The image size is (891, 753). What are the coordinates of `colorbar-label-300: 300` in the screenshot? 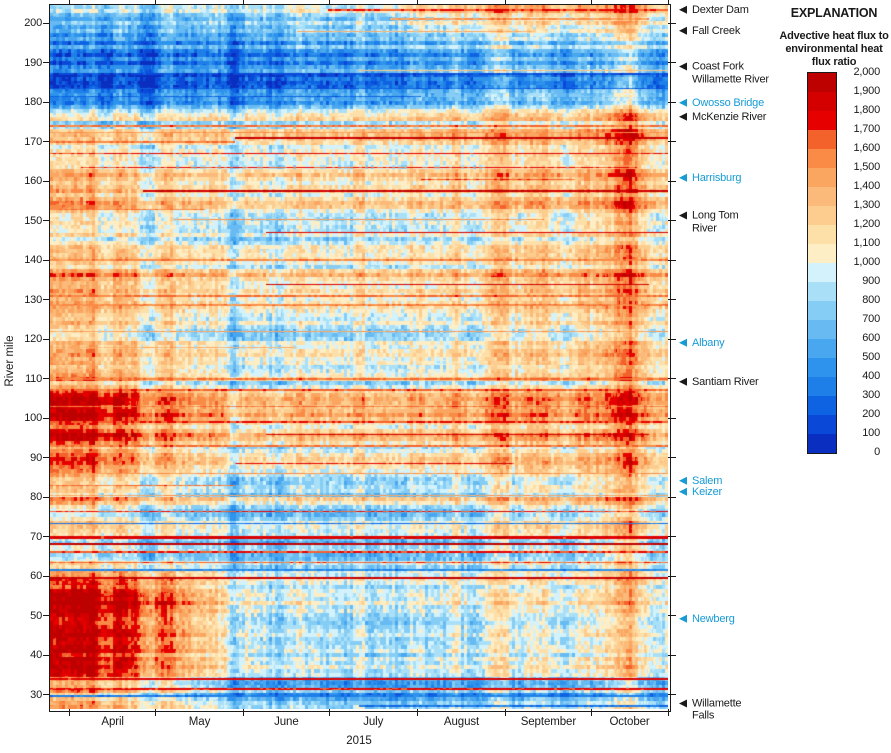 It's located at (871, 395).